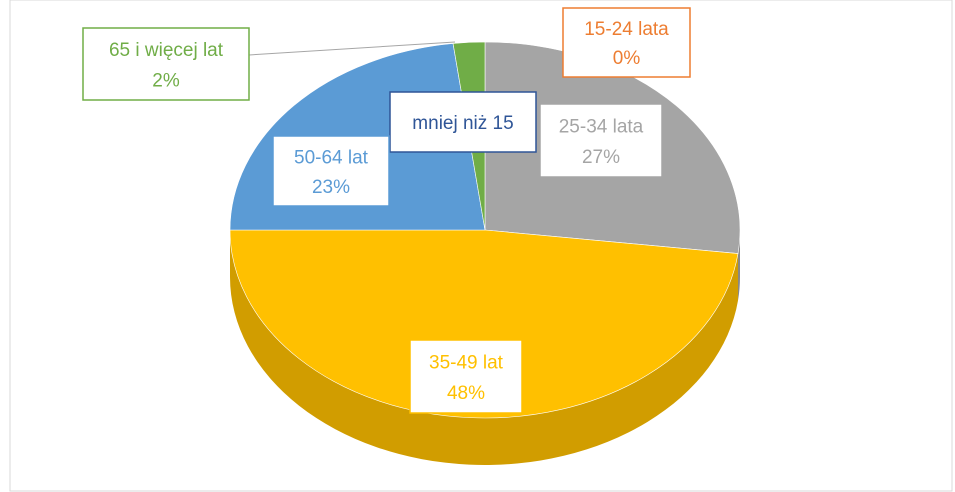 The image size is (955, 492). I want to click on data-label-value: 48%, so click(466, 393).